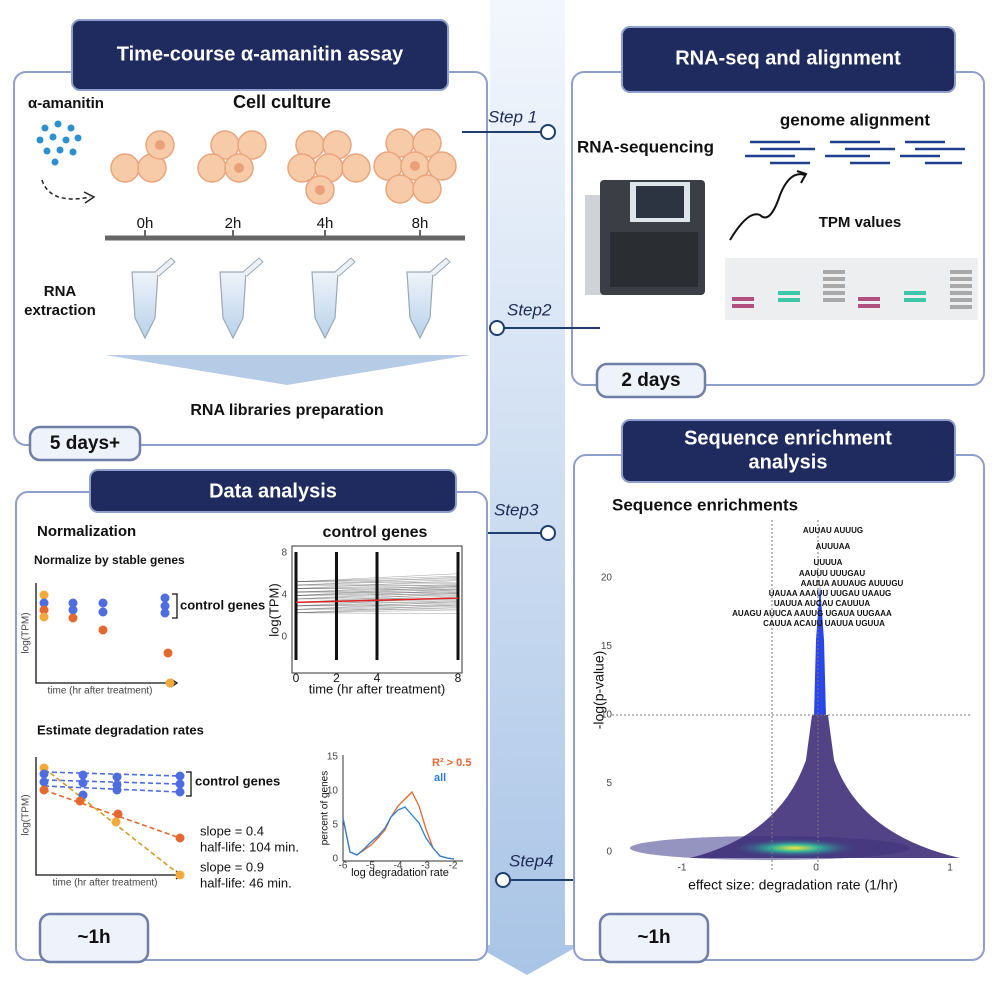  What do you see at coordinates (833, 546) in the screenshot?
I see `motif-label: AUUUAA` at bounding box center [833, 546].